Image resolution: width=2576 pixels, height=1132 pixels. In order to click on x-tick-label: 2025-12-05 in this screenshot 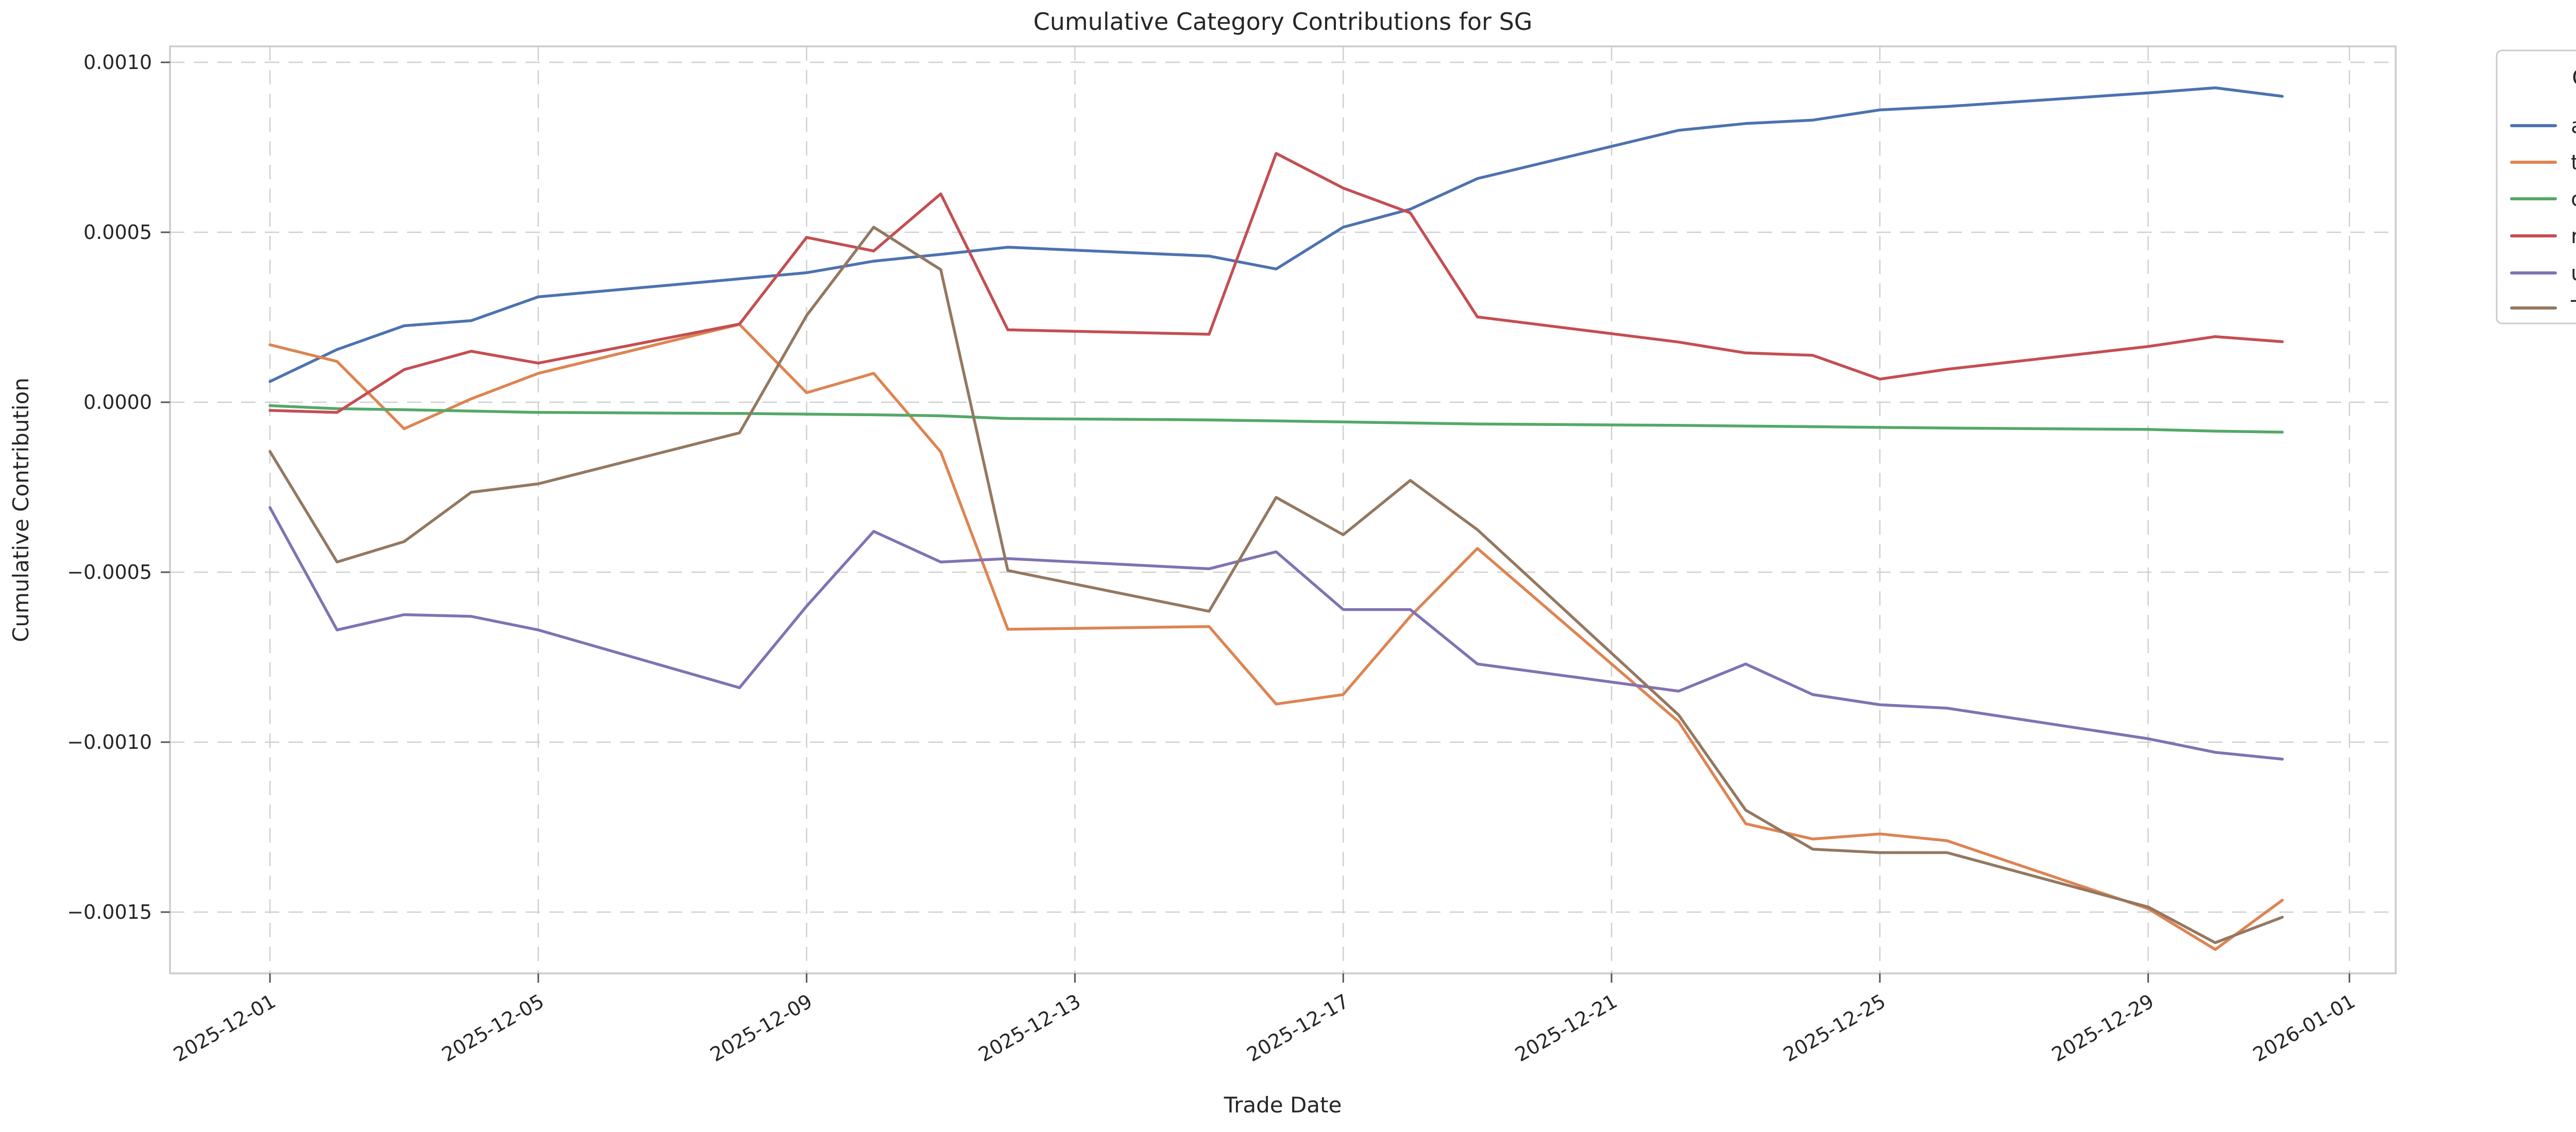, I will do `click(493, 1028)`.